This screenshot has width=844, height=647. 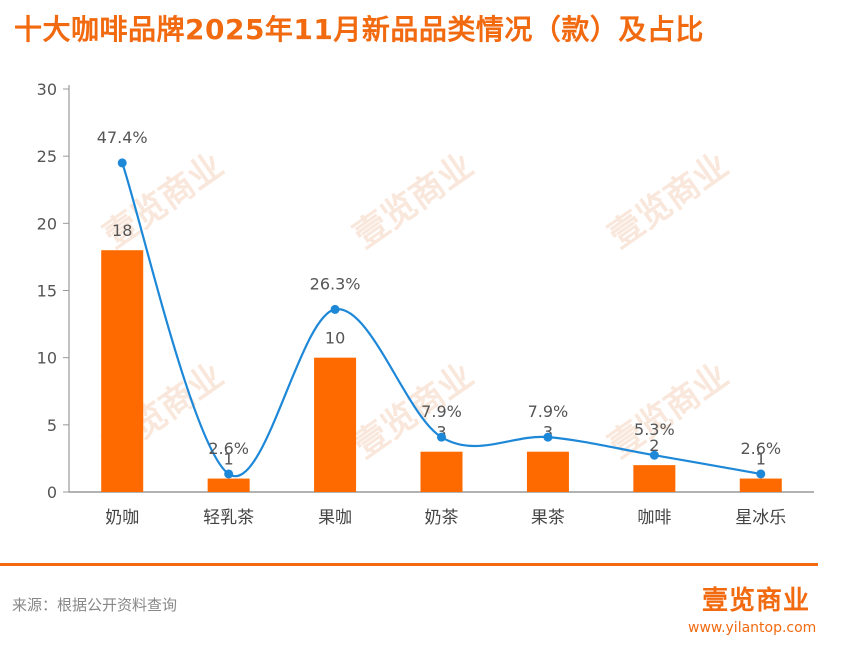 I want to click on bar-value-label: 2, so click(x=654, y=445).